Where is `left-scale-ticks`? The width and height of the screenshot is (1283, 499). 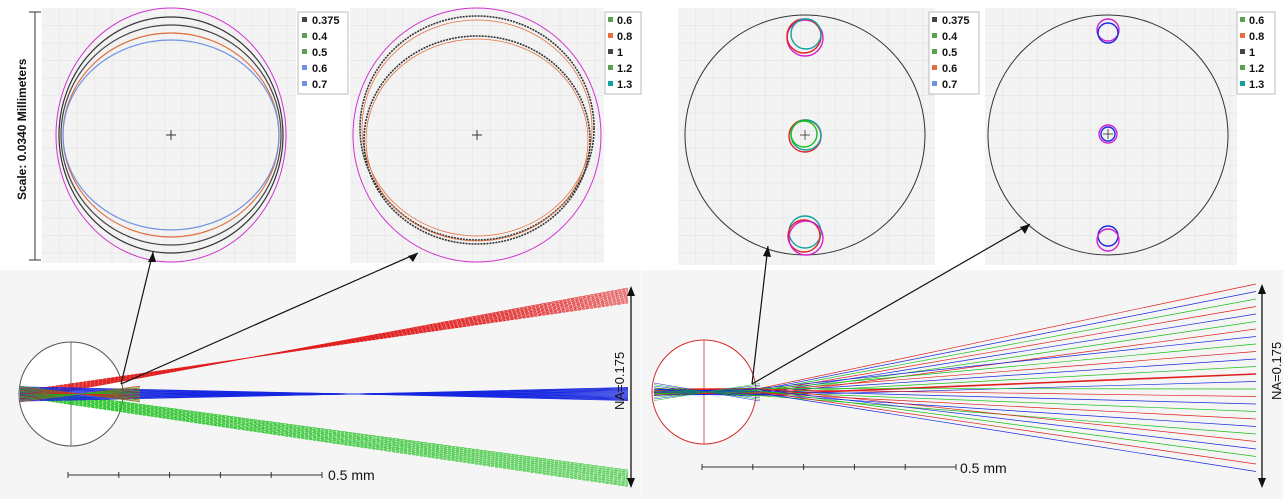
left-scale-ticks is located at coordinates (195, 475).